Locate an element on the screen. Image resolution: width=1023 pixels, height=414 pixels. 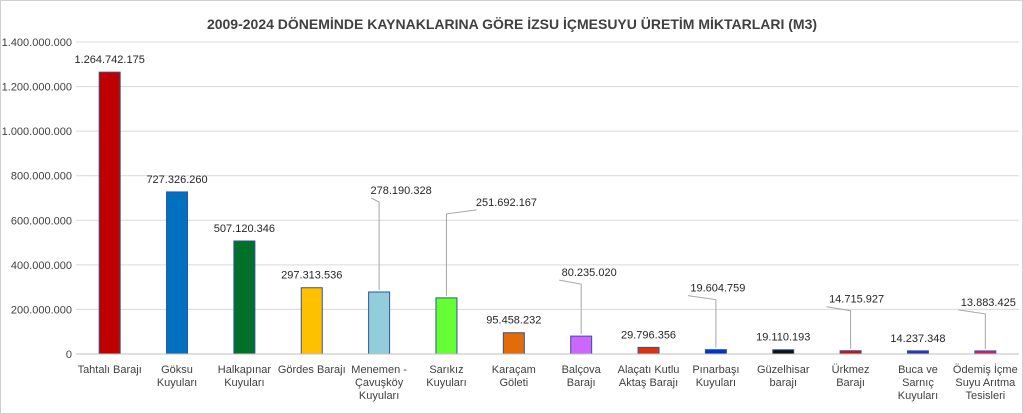
data-label: 251.692.167 is located at coordinates (506, 203).